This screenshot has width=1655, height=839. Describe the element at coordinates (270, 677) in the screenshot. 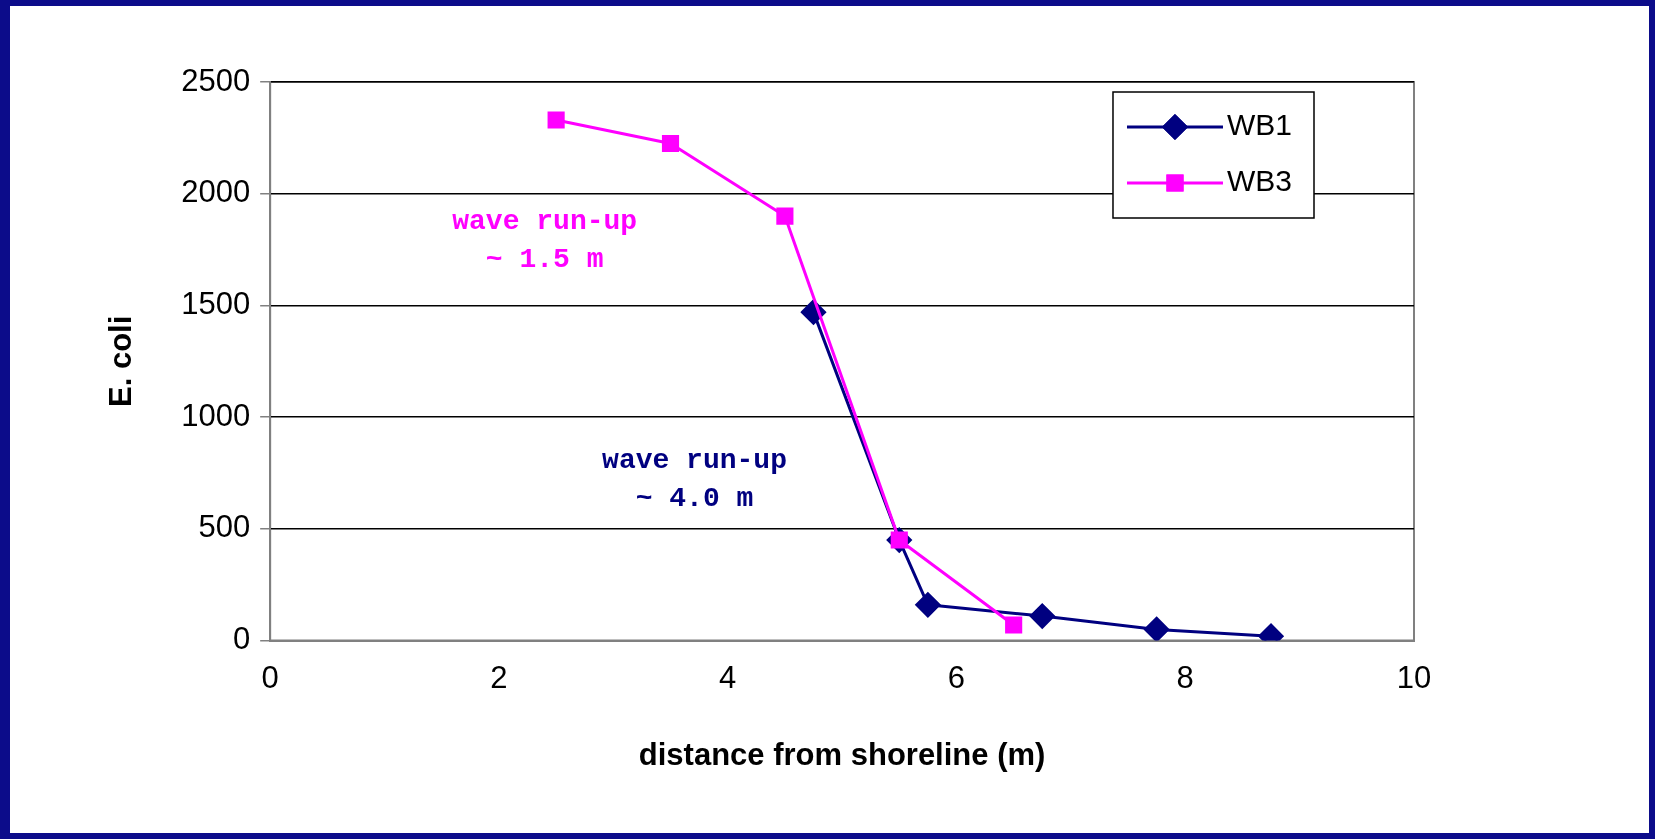

I see `x-tick-label: 0` at that location.